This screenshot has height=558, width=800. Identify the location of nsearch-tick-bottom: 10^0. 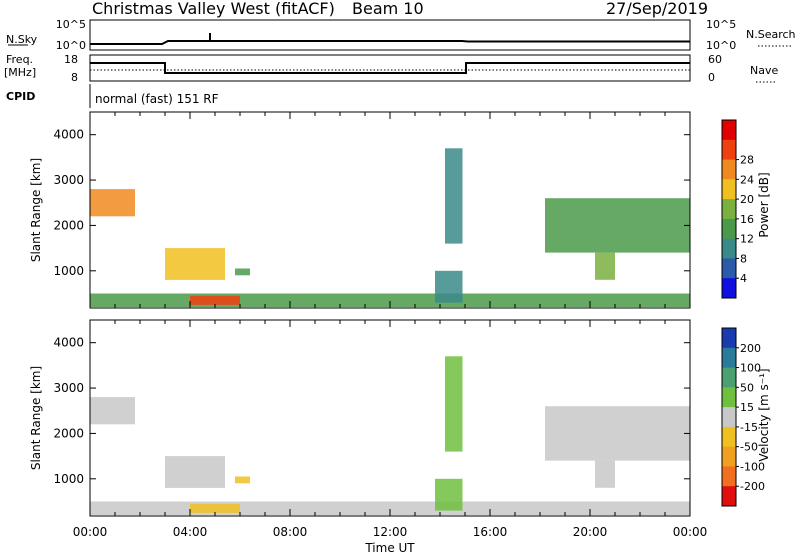
(721, 45).